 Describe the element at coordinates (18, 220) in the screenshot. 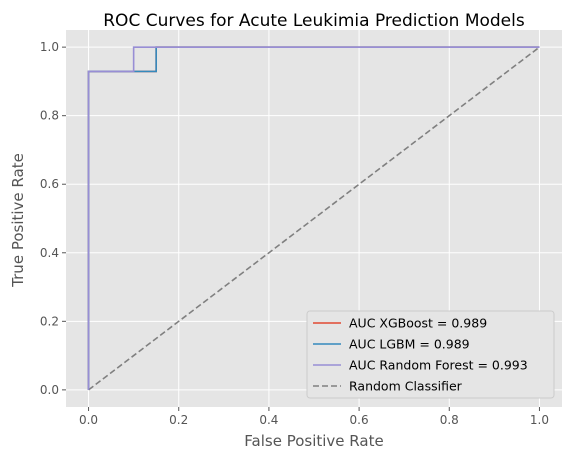

I see `y-axis-label: True Positive Rate` at that location.